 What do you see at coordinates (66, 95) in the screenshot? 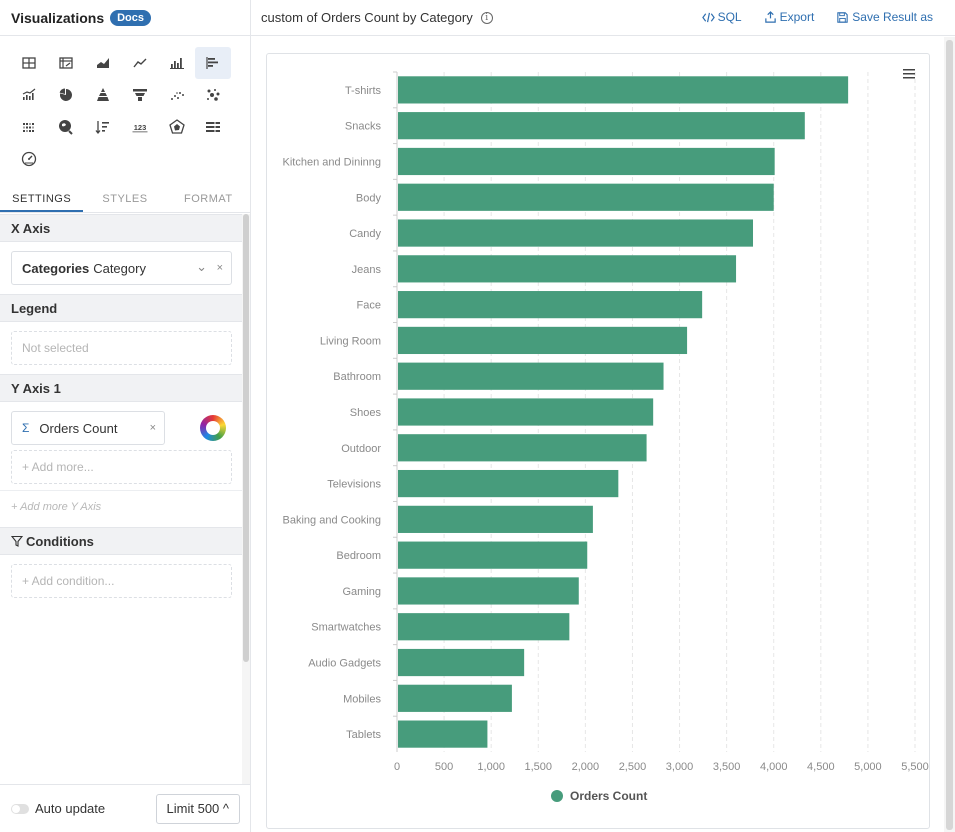
I see `pie-chart-icon` at bounding box center [66, 95].